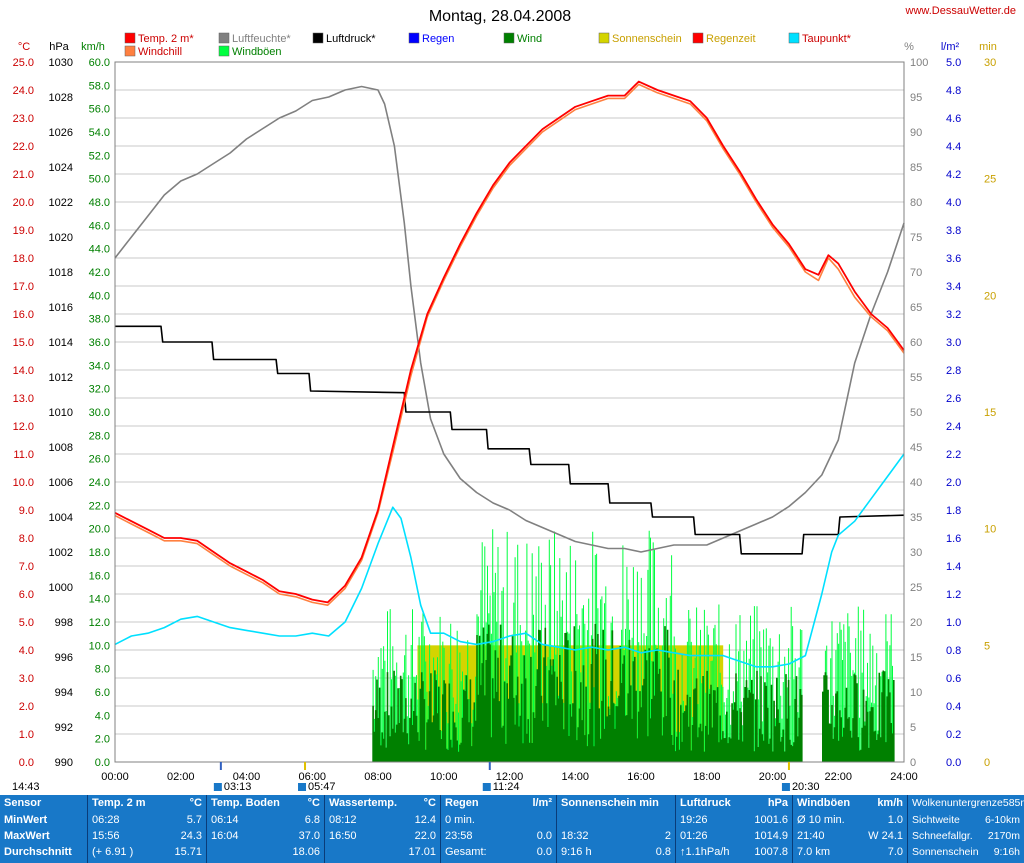 The height and width of the screenshot is (863, 1024). I want to click on rain-tick-label: 4.0, so click(953, 203).